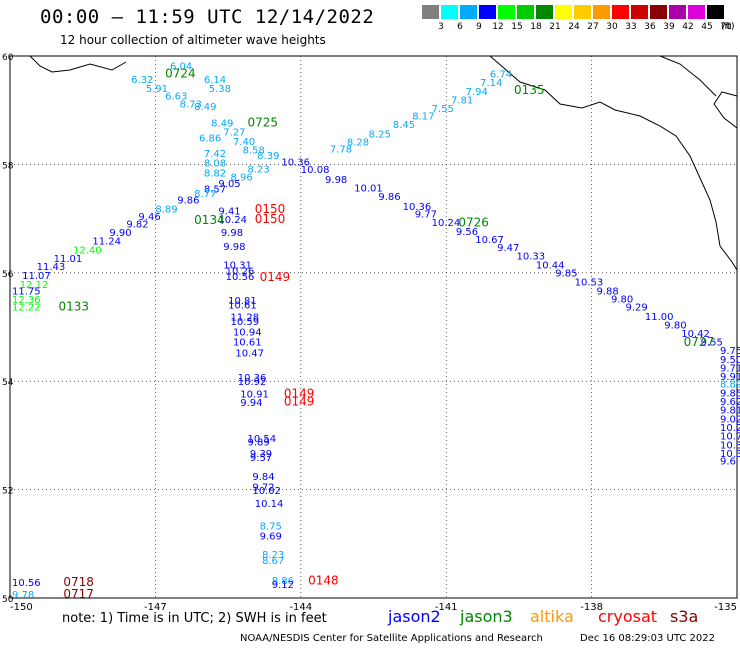 Image resolution: width=740 pixels, height=650 pixels. Describe the element at coordinates (215, 154) in the screenshot. I see `wave-height-value: 7.42` at that location.